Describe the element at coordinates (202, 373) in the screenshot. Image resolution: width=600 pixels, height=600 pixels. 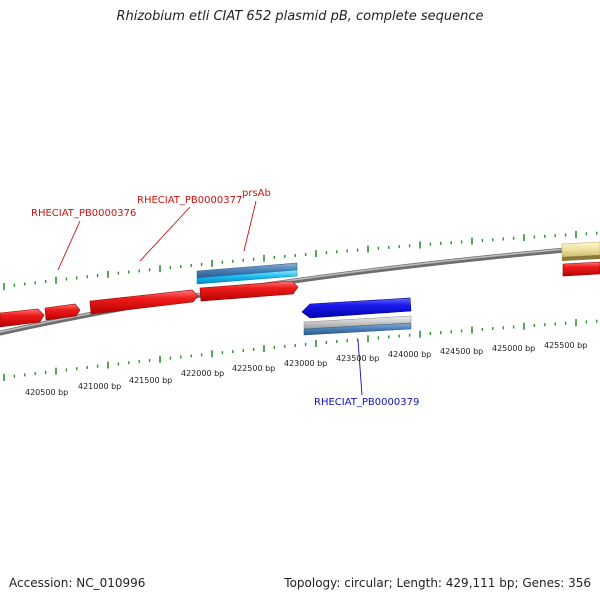
I see `scale-label: 422000 bp` at that location.